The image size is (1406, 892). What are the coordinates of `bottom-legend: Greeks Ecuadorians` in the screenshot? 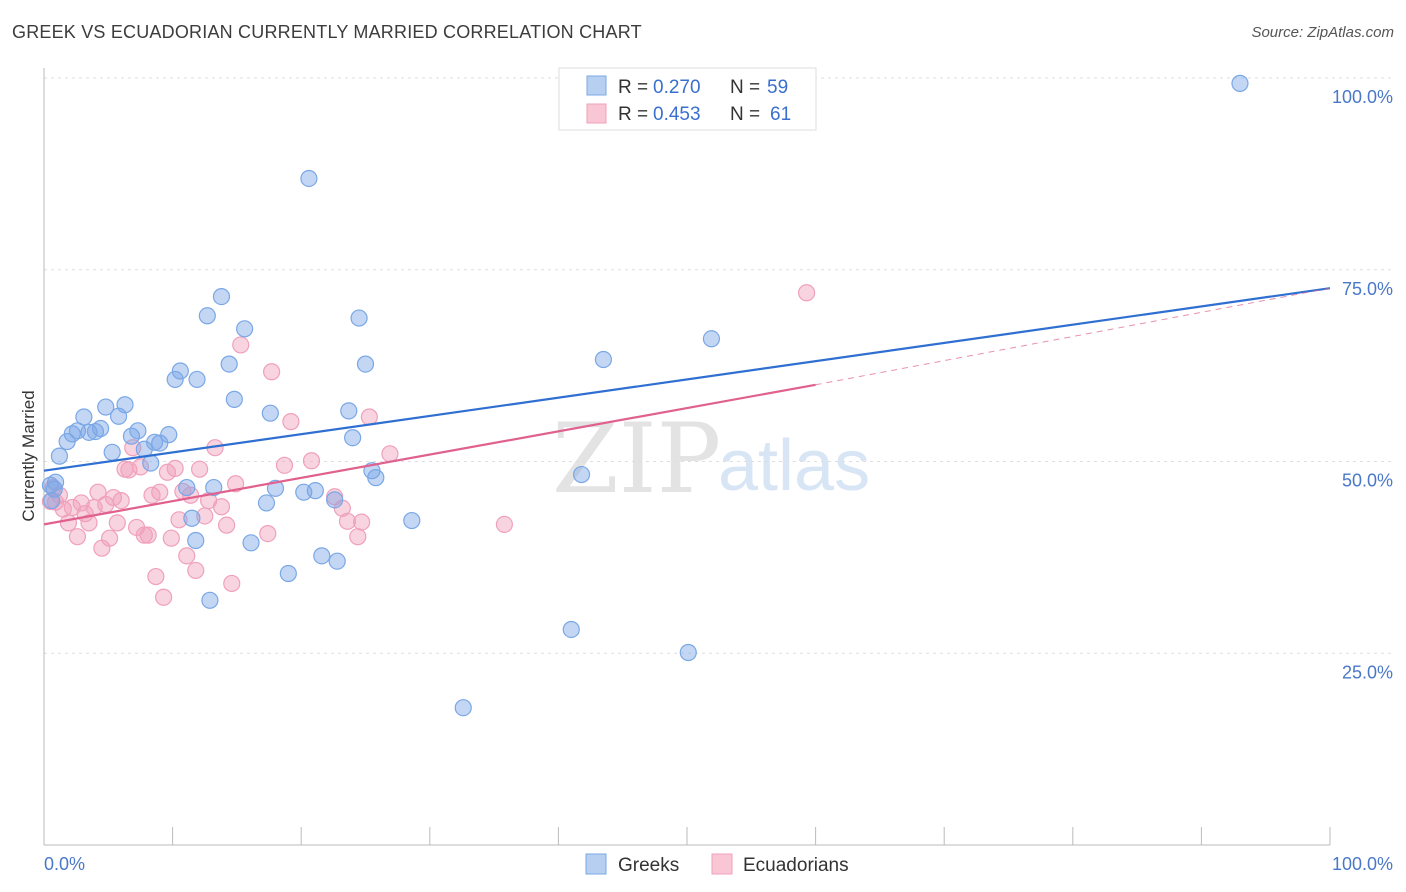 It's located at (717, 864).